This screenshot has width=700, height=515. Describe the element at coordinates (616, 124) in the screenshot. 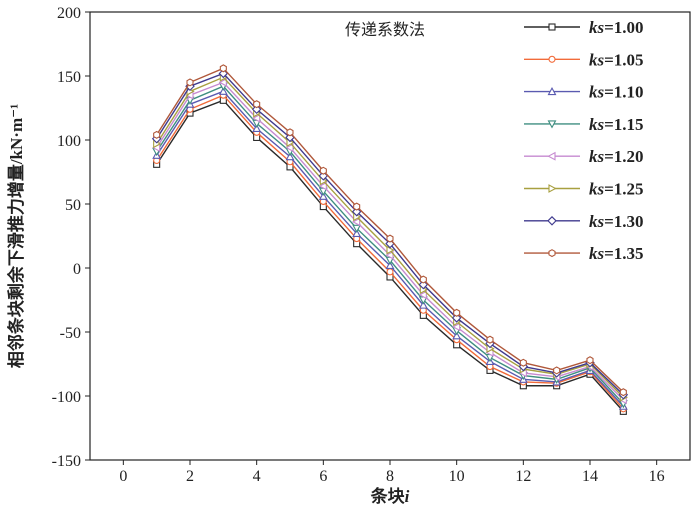

I see `legend-label: ks=1.15` at that location.